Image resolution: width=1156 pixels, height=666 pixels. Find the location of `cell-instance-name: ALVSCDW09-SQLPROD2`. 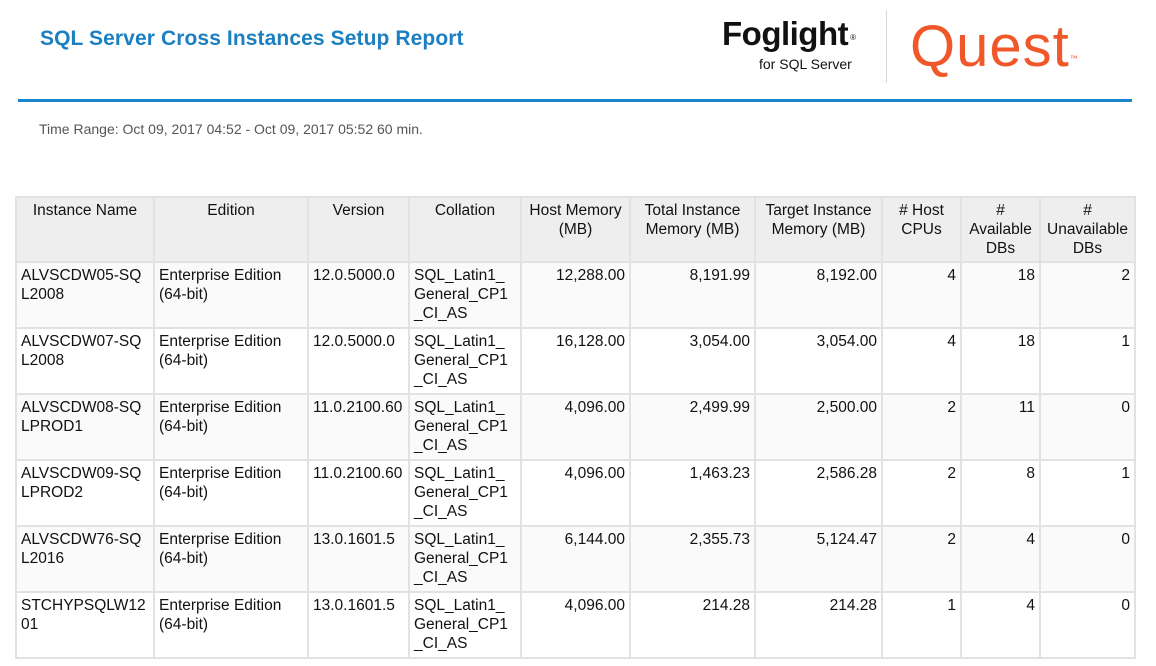

cell-instance-name: ALVSCDW09-SQLPROD2 is located at coordinates (85, 493).